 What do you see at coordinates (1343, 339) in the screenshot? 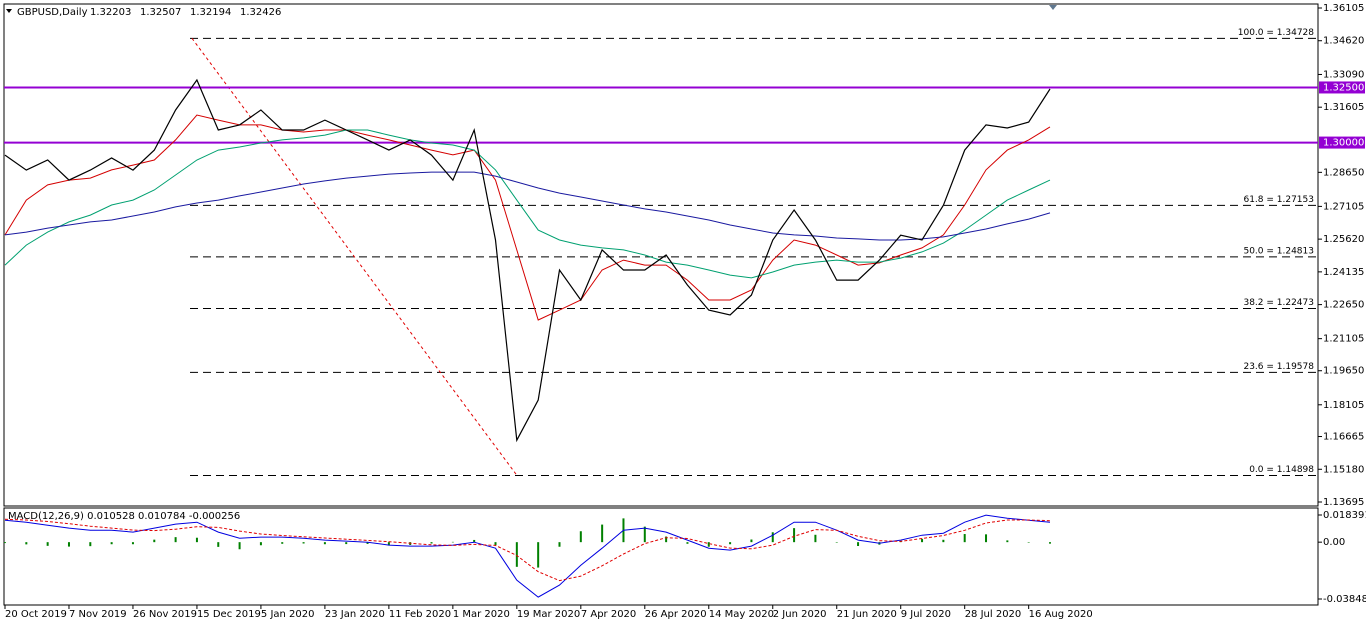
I see `y-tick-label: 1.21105` at bounding box center [1343, 339].